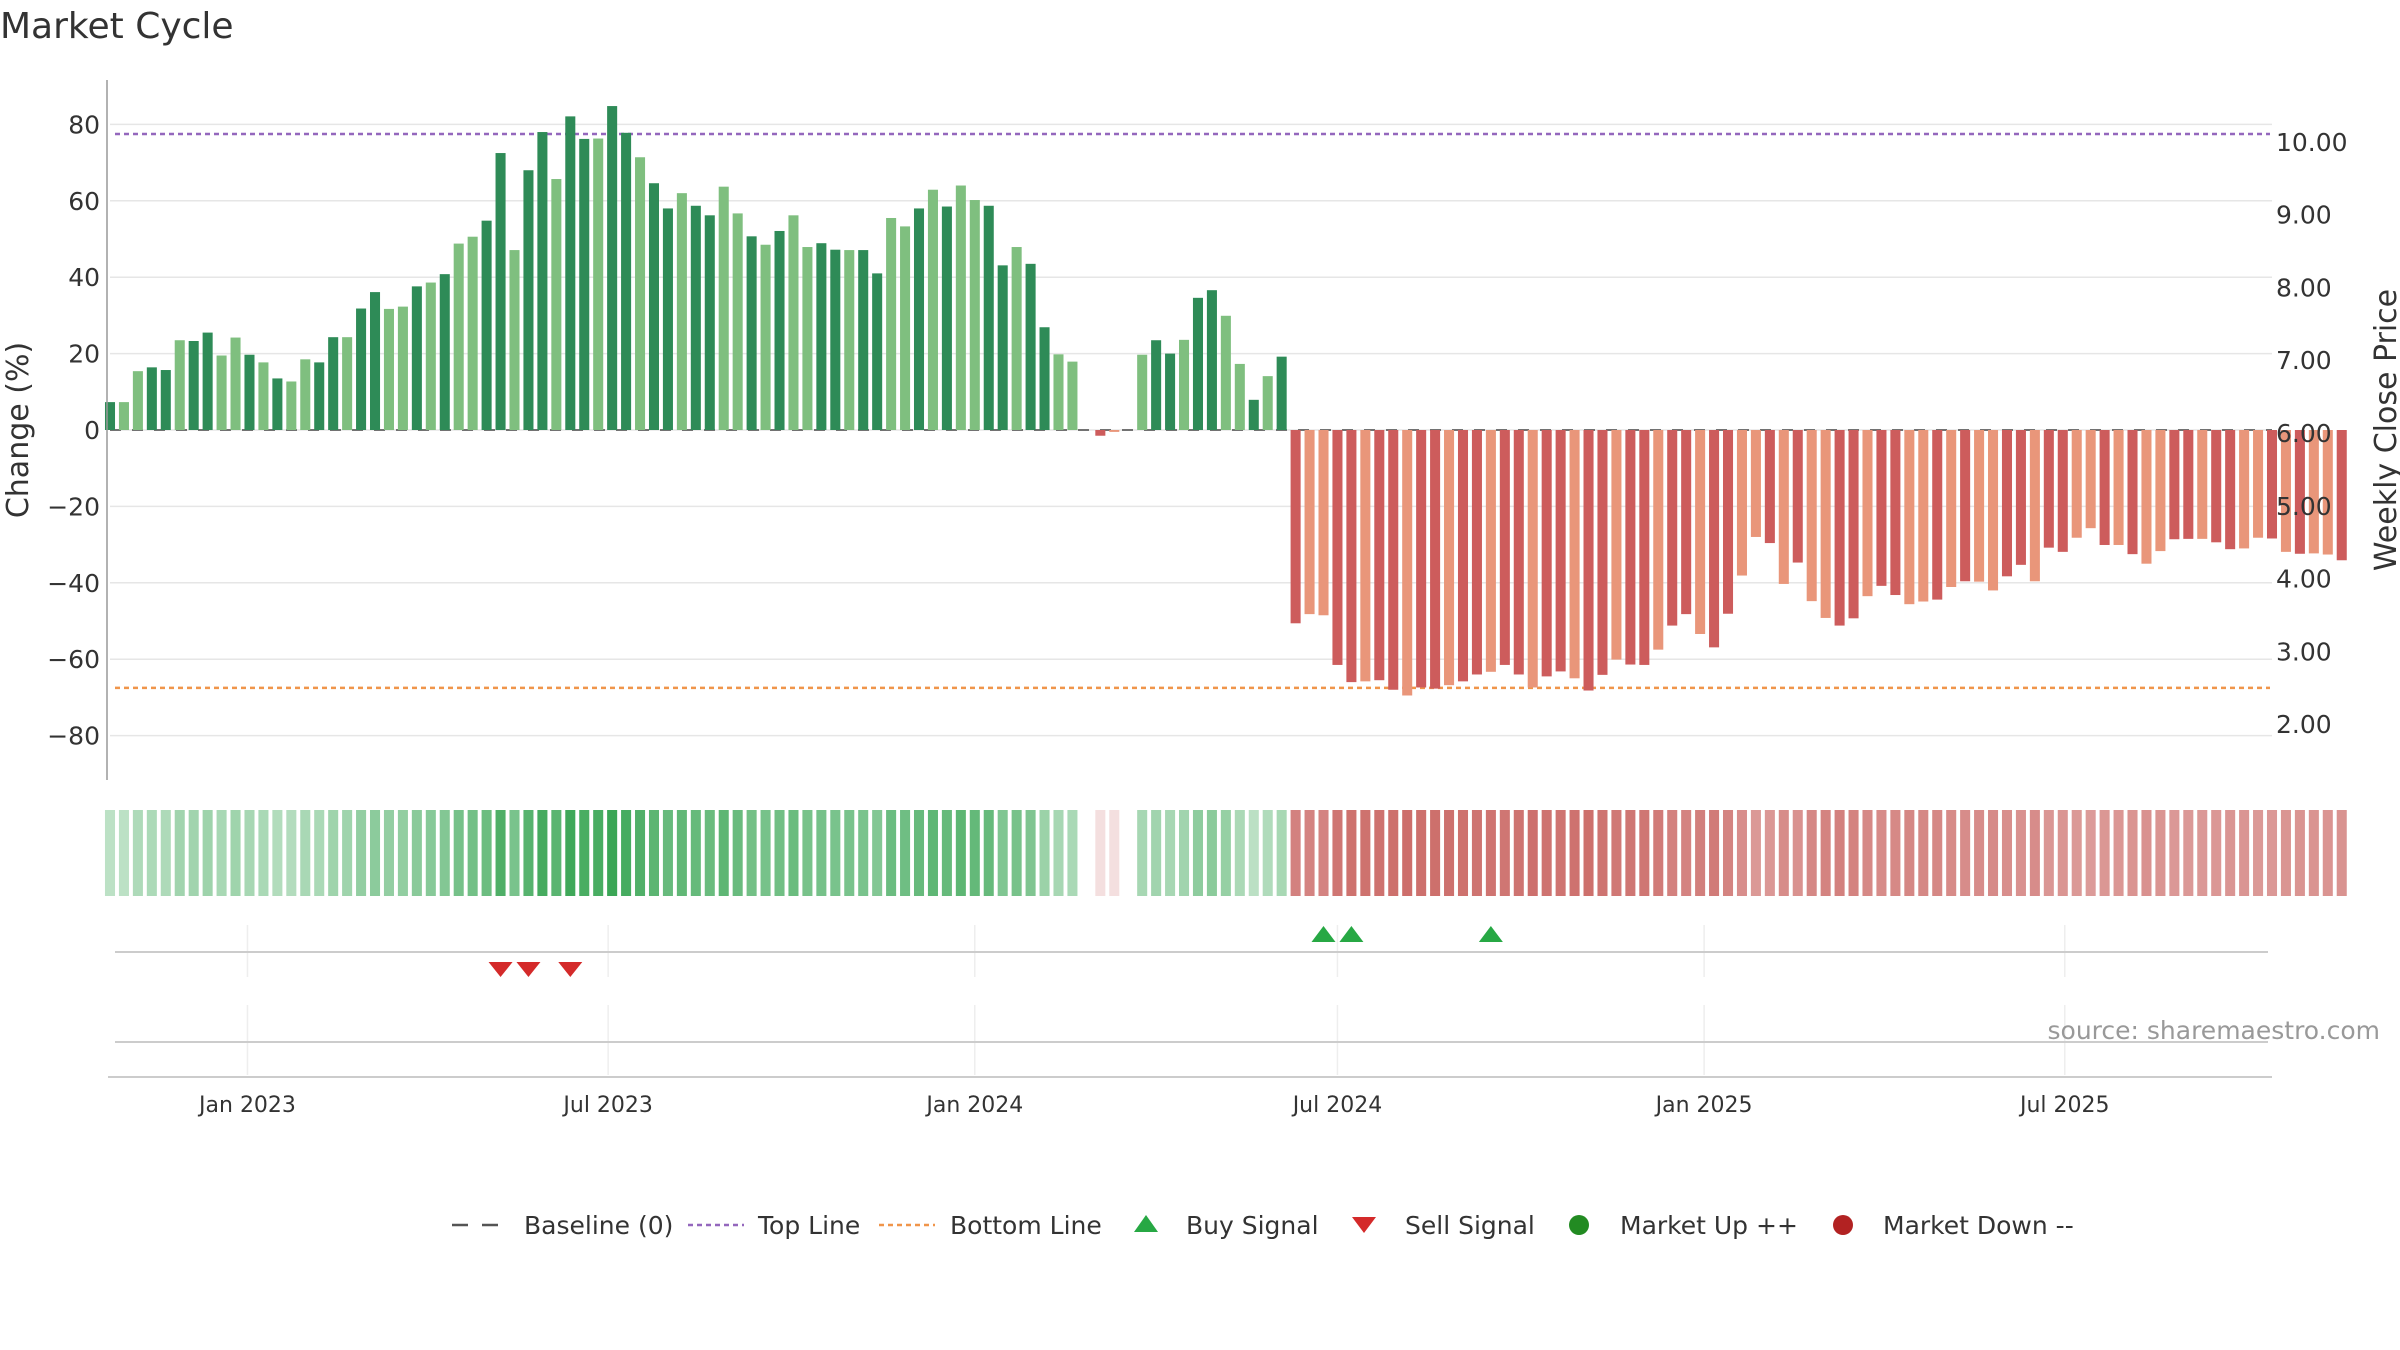  Describe the element at coordinates (1579, 1225) in the screenshot. I see `market-up-legend-icon` at that location.